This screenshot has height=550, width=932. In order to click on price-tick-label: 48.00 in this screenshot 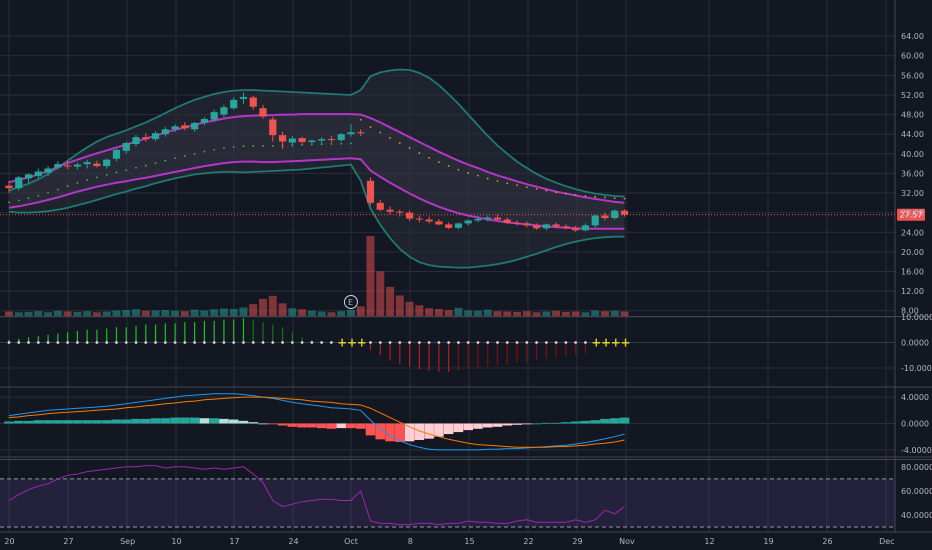, I will do `click(912, 115)`.